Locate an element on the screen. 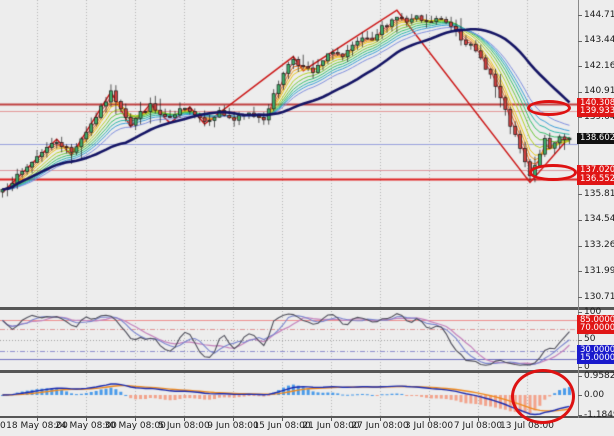 This screenshot has height=436, width=614. indicator-level-box: 70.0000 is located at coordinates (595, 328).